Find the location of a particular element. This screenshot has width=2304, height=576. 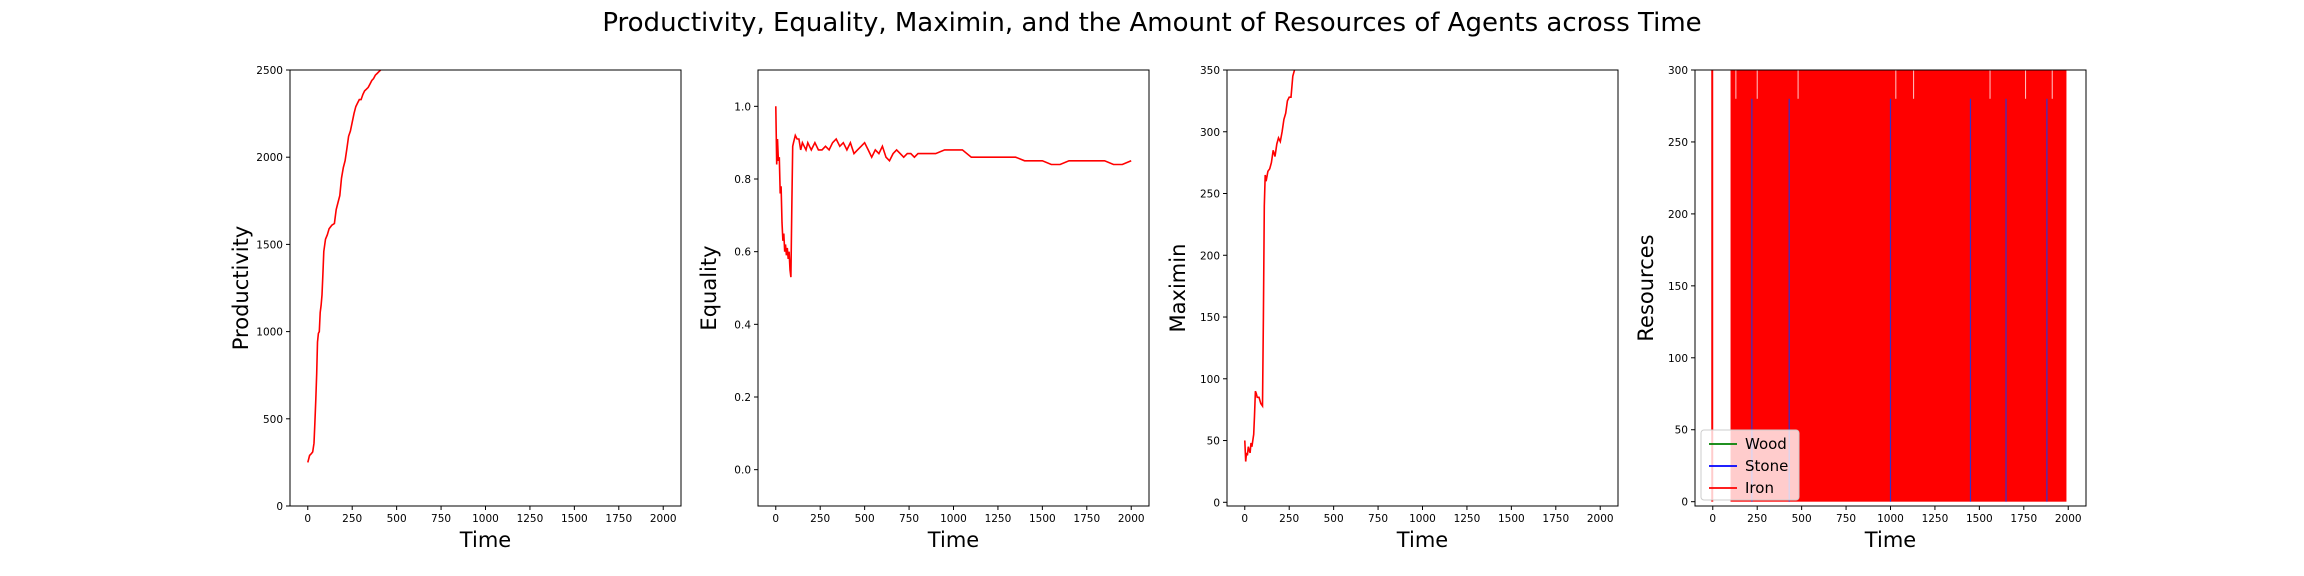

legend-box is located at coordinates (1750, 465).